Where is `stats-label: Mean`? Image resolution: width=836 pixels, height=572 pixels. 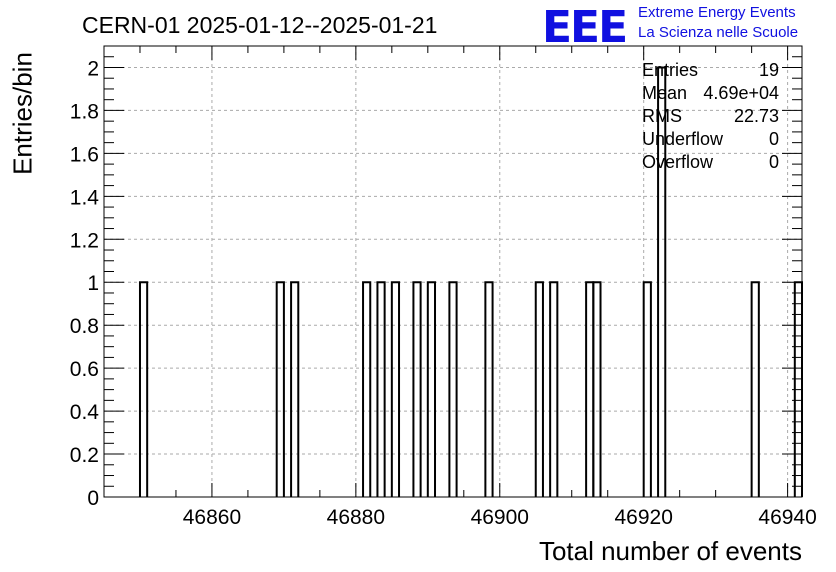
stats-label: Mean is located at coordinates (664, 93).